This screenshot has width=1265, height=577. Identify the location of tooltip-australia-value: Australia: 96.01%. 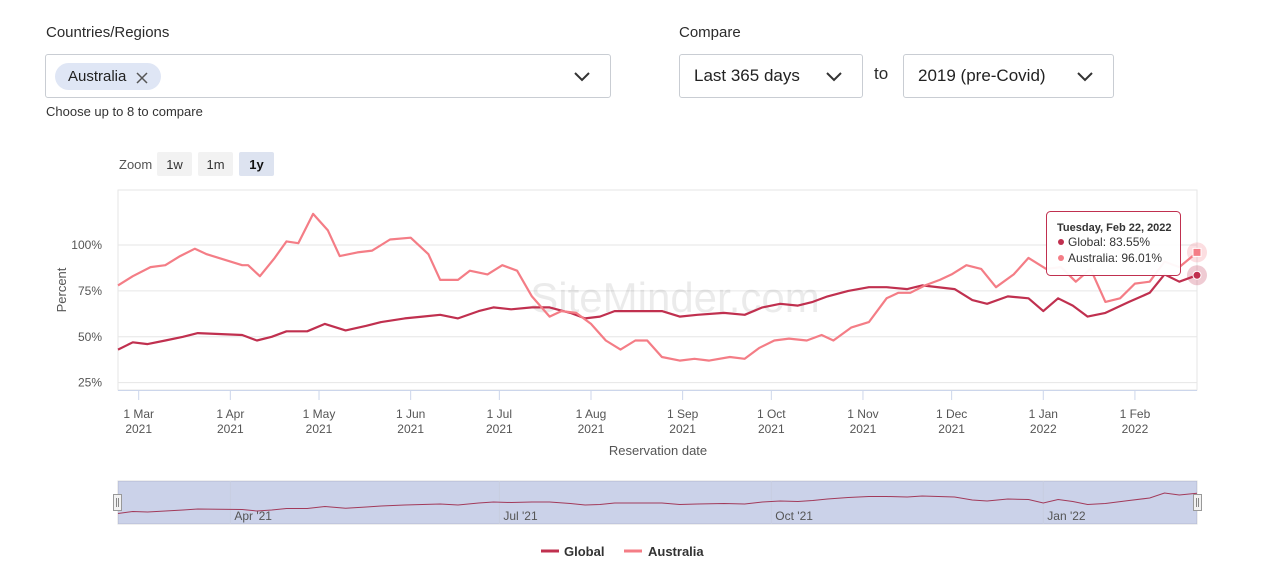
(1115, 258).